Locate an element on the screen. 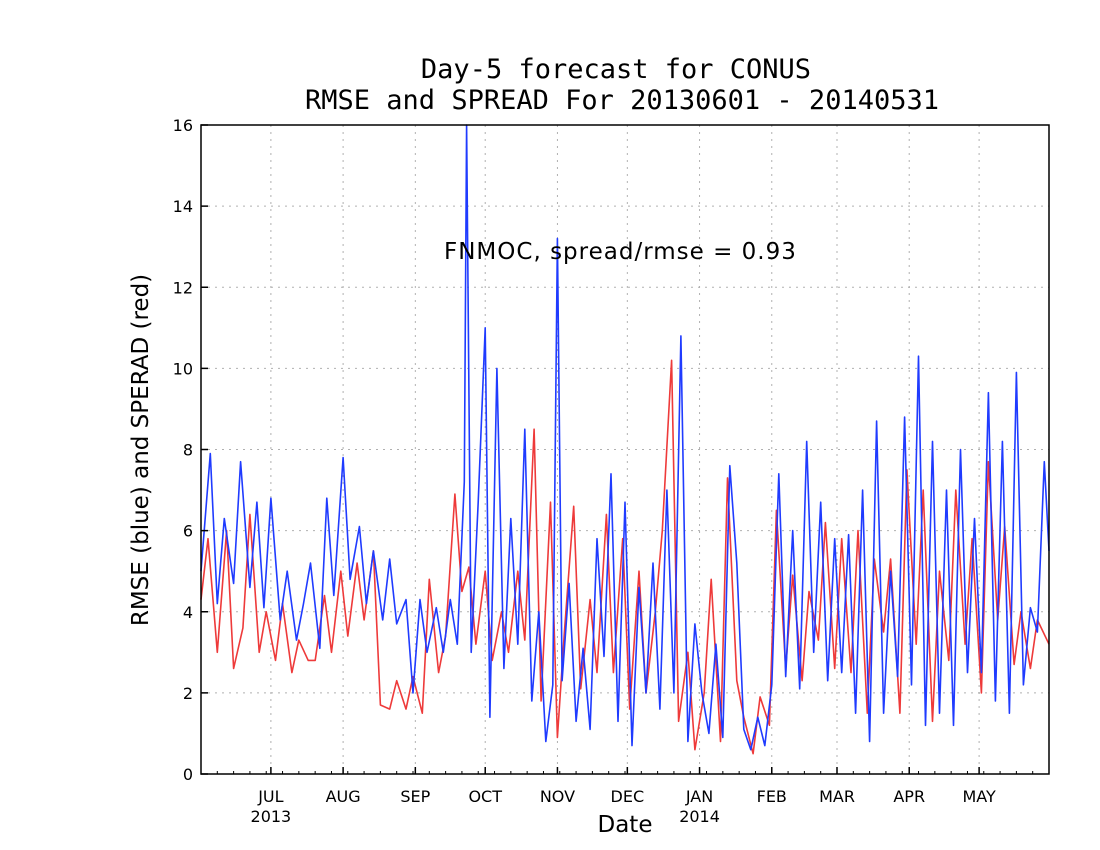 This screenshot has height=850, width=1100. y-tick-label: 4 is located at coordinates (188, 612).